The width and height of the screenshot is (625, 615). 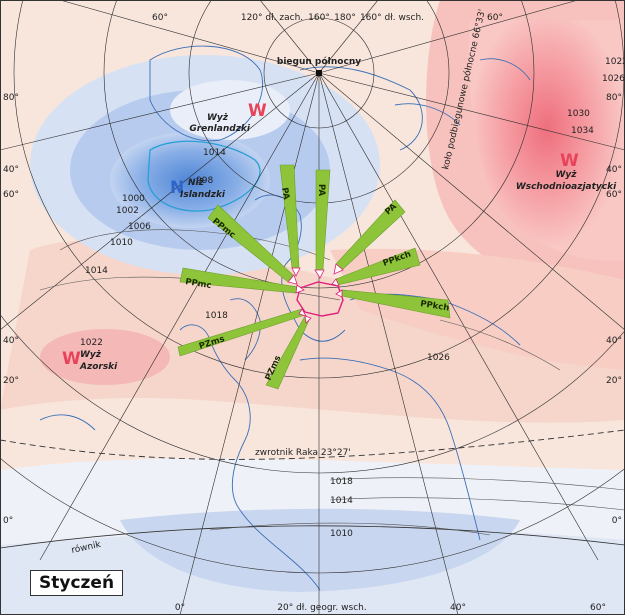 What do you see at coordinates (312, 444) in the screenshot?
I see `tropic-line` at bounding box center [312, 444].